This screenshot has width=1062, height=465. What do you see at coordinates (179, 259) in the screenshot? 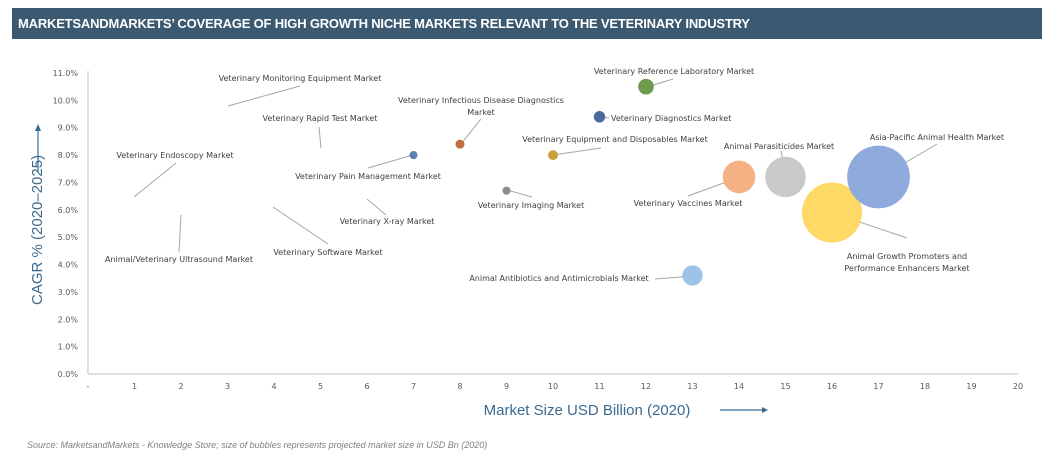
I see `point-label: Animal/Veterinary Ultrasound Market` at bounding box center [179, 259].